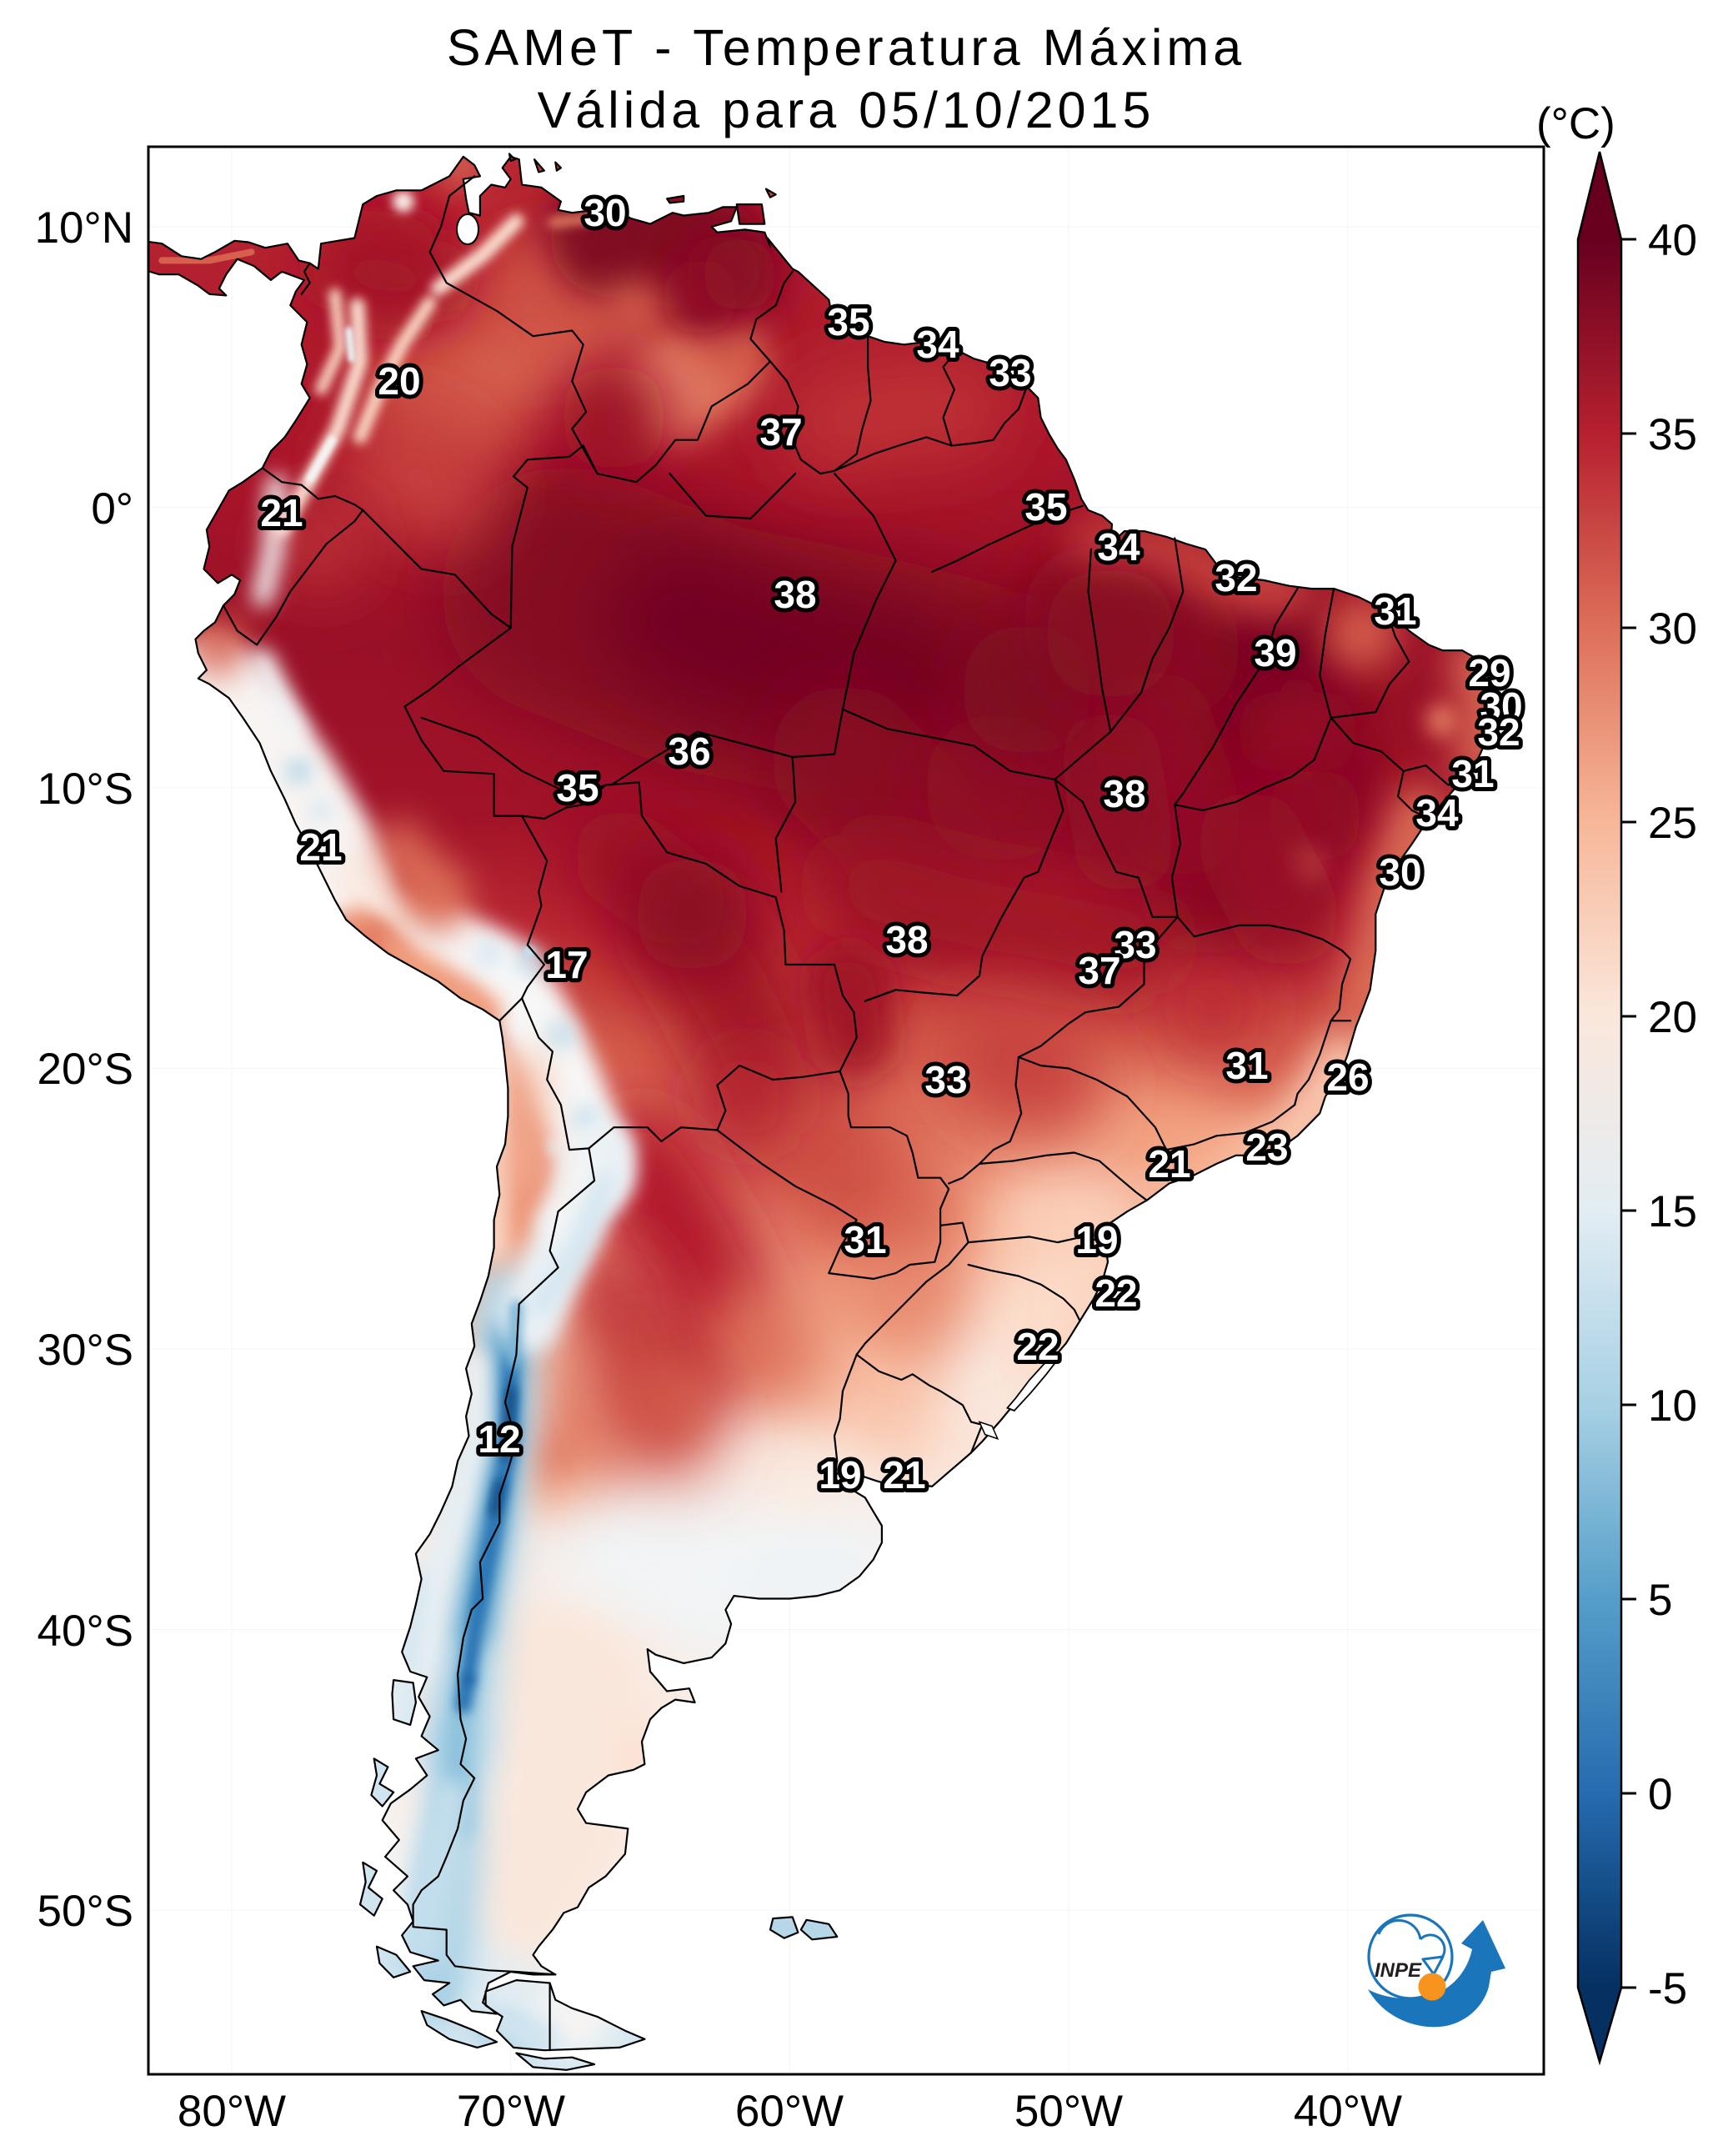 Image resolution: width=1723 pixels, height=2156 pixels. What do you see at coordinates (1672, 824) in the screenshot?
I see `svg-text: 25` at bounding box center [1672, 824].